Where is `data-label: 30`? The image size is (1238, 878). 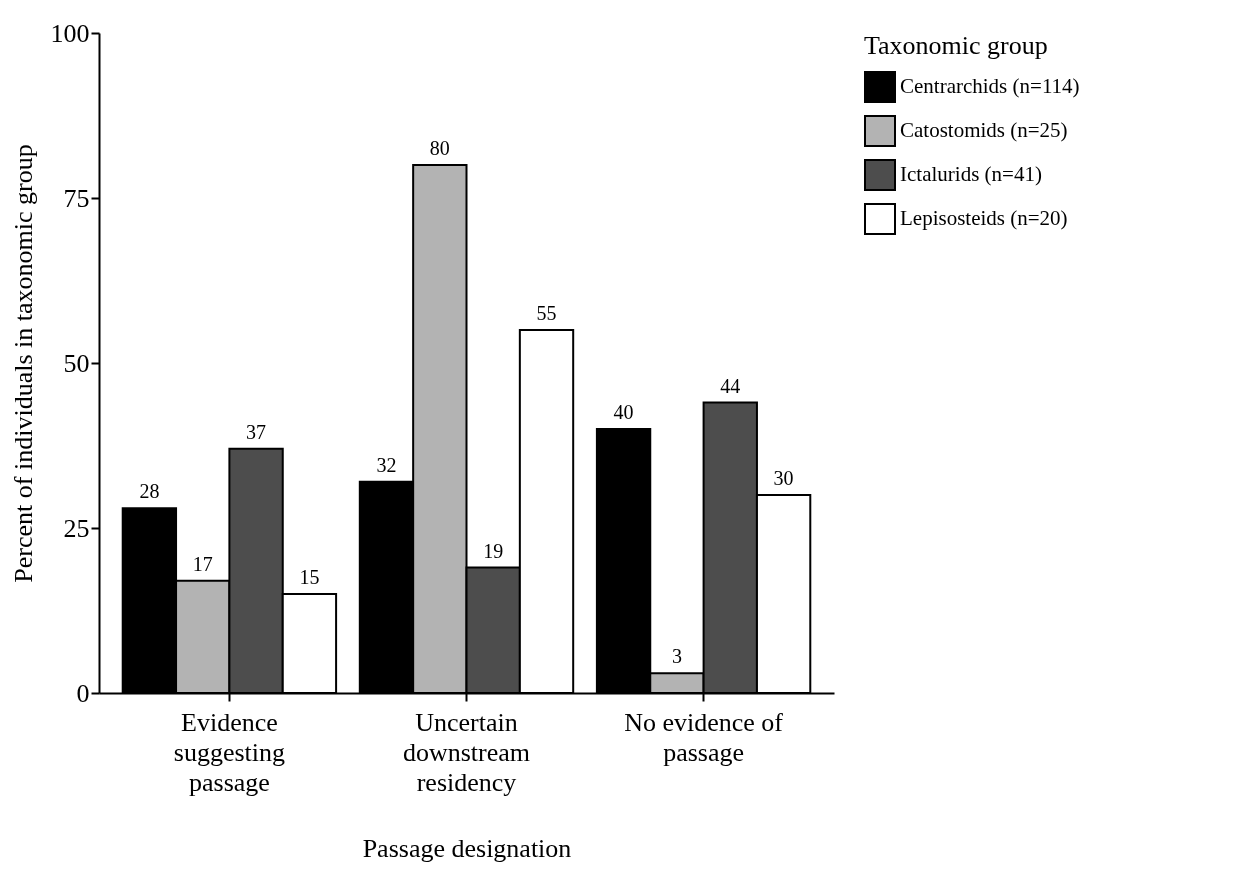 data-label: 30 is located at coordinates (783, 478).